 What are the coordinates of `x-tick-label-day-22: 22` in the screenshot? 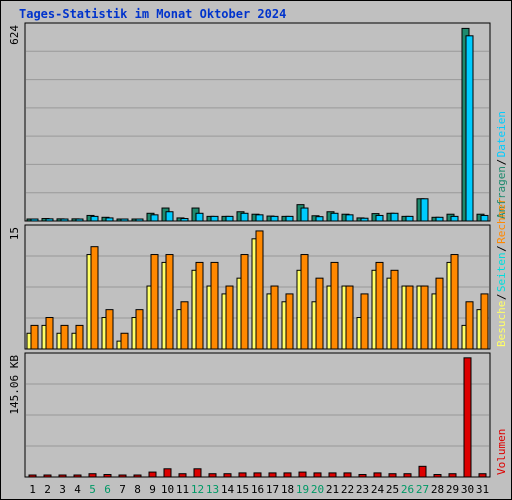 It's located at (347, 489).